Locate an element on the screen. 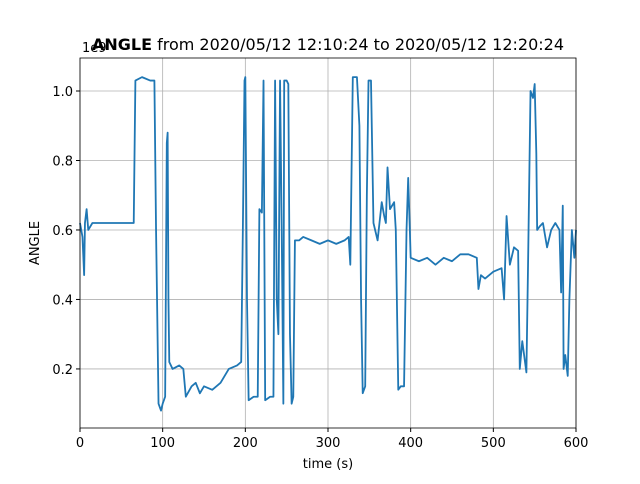  y-tick-label: 0.6 is located at coordinates (62, 231).